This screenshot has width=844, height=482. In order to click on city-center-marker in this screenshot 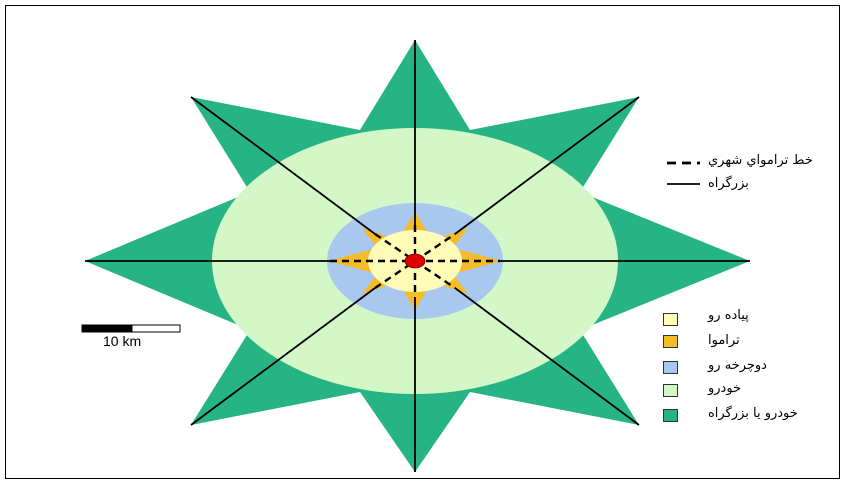, I will do `click(415, 261)`.